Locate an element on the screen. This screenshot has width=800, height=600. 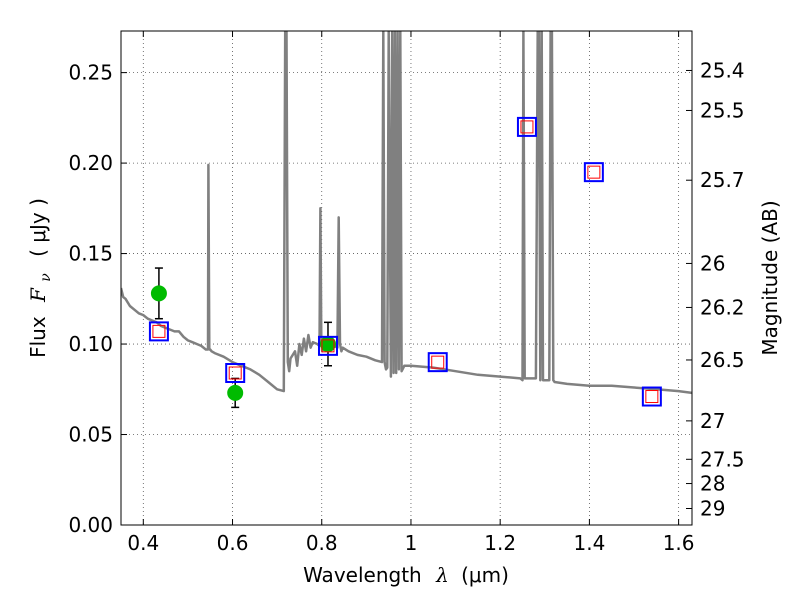
x-tick-label: 1.2 is located at coordinates (500, 543).